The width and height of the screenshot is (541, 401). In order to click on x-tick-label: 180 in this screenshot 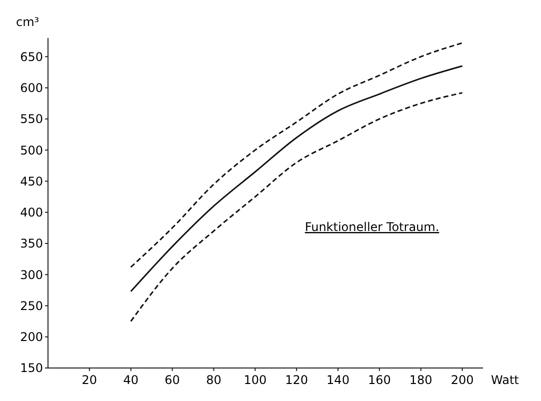, I will do `click(420, 380)`.